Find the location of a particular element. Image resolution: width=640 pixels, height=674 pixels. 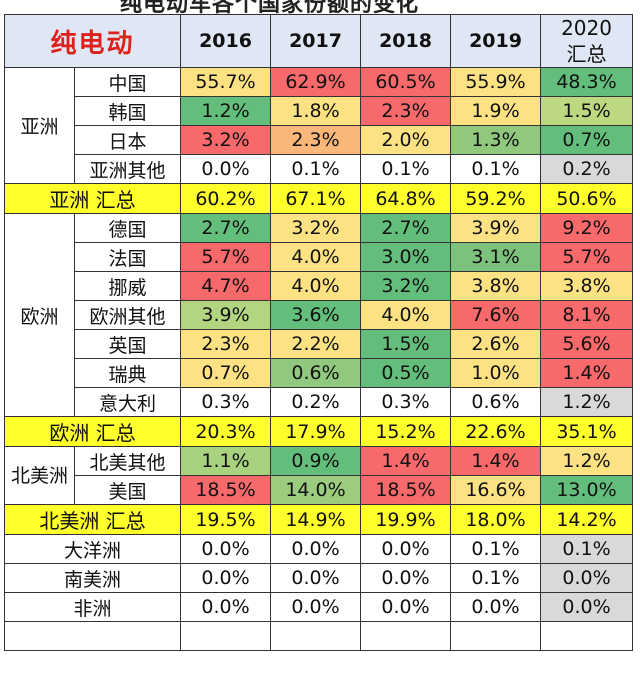

subtotal-value: 18.0% is located at coordinates (496, 519).